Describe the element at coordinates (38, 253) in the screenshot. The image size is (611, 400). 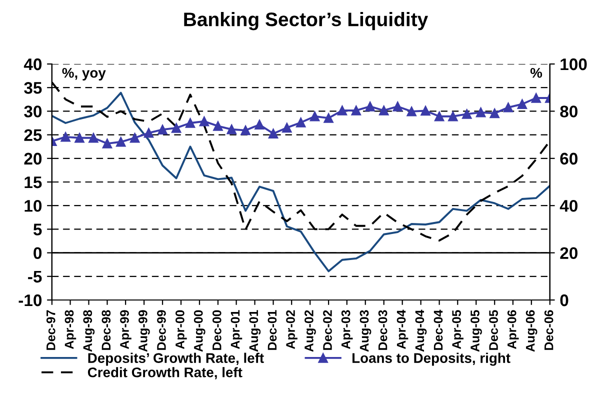
I see `y-tick-label: 0` at that location.